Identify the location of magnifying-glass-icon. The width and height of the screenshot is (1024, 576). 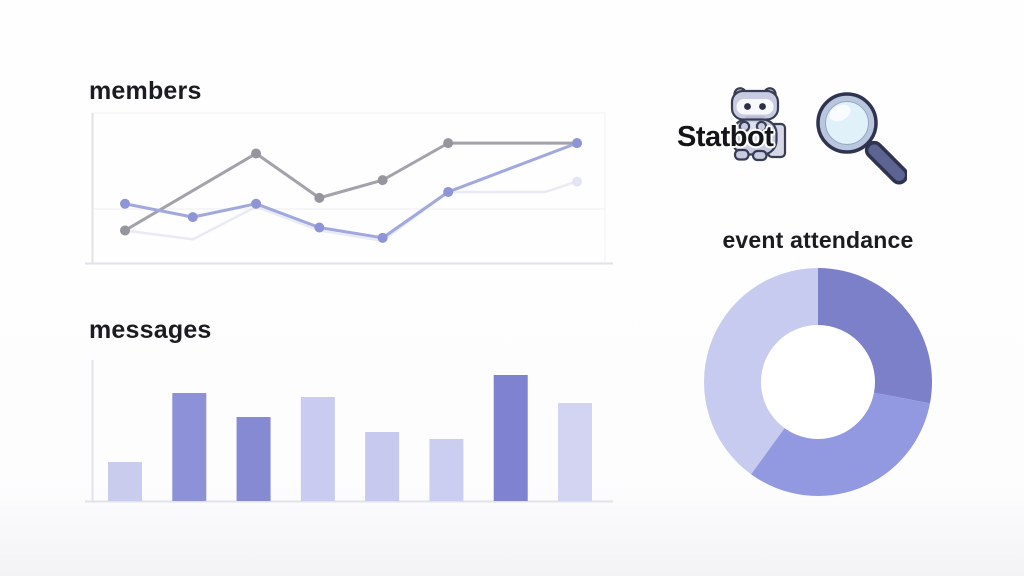
(861, 138).